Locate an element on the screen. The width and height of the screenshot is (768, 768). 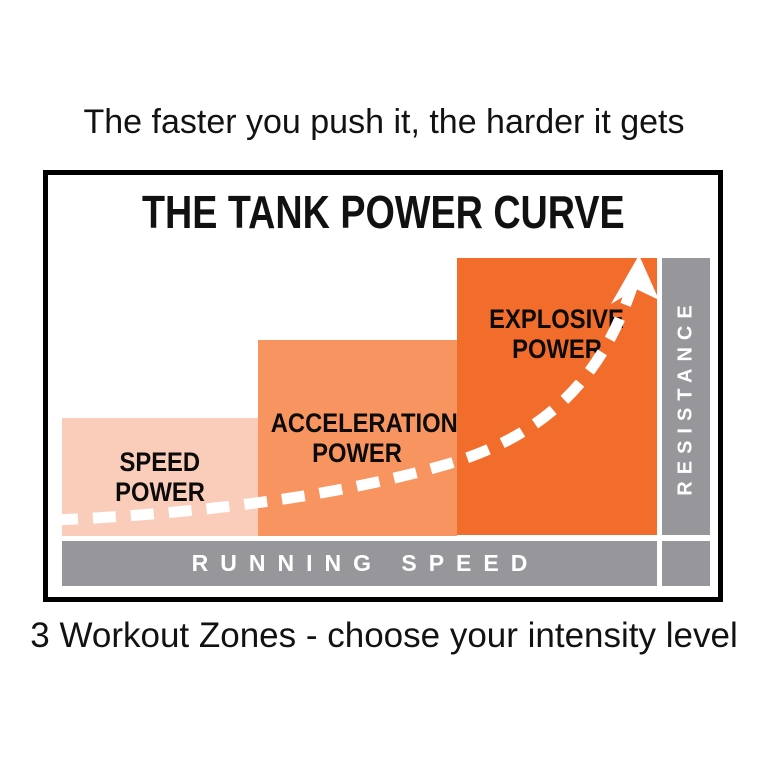
zone-label-acceleration-power: ACCELERATION POWER is located at coordinates (358, 438).